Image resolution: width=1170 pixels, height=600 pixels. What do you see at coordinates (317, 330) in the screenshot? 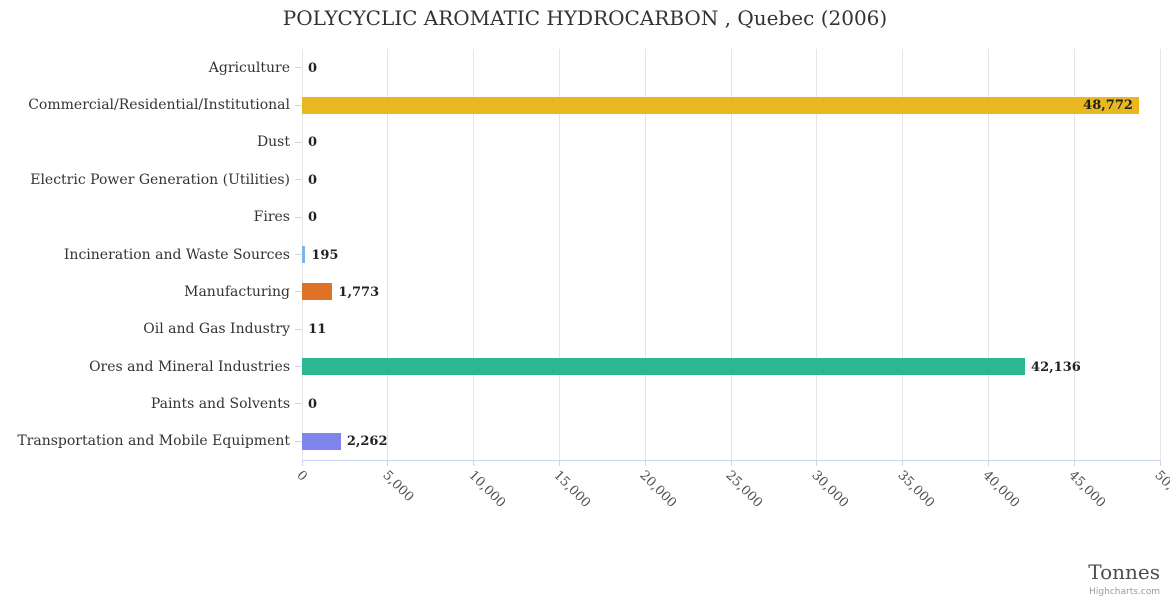
I see `value-label: 11` at bounding box center [317, 330].